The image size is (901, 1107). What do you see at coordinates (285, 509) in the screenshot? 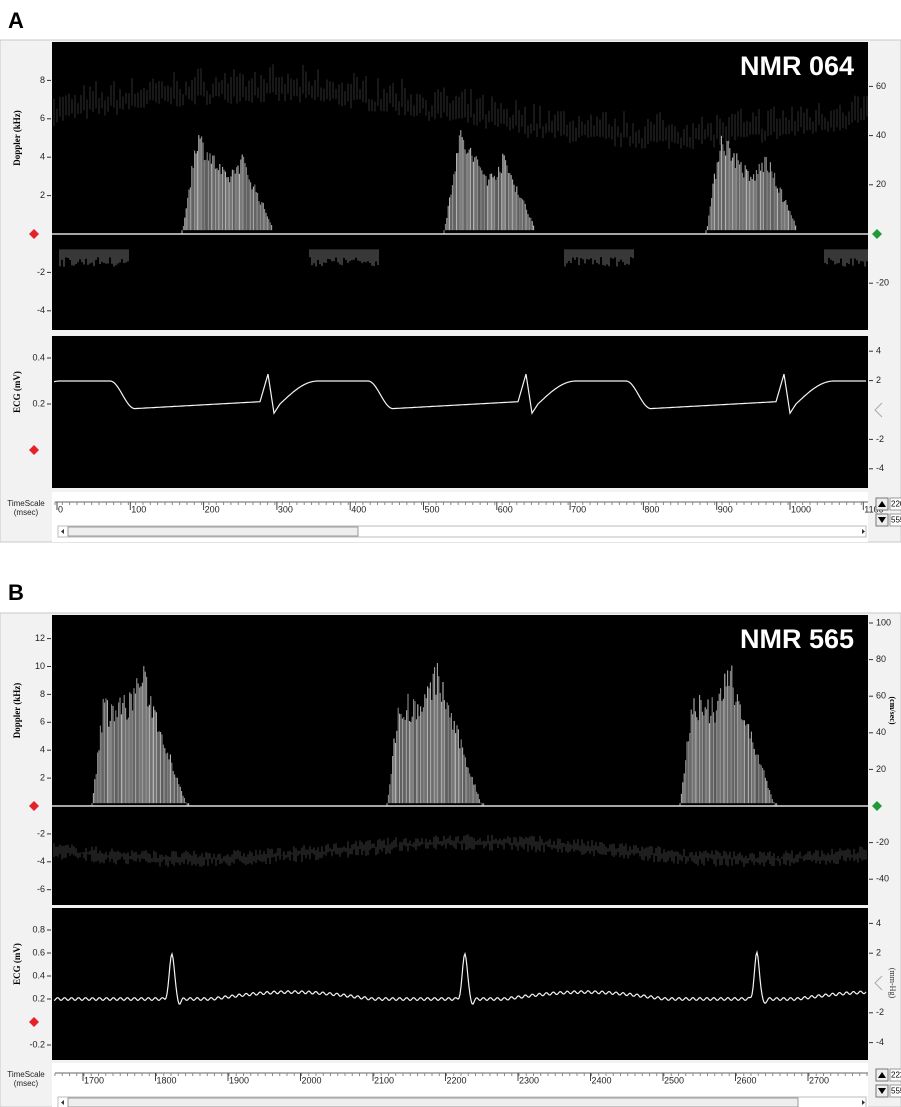
I see `x-tick-label: 300` at bounding box center [285, 509].